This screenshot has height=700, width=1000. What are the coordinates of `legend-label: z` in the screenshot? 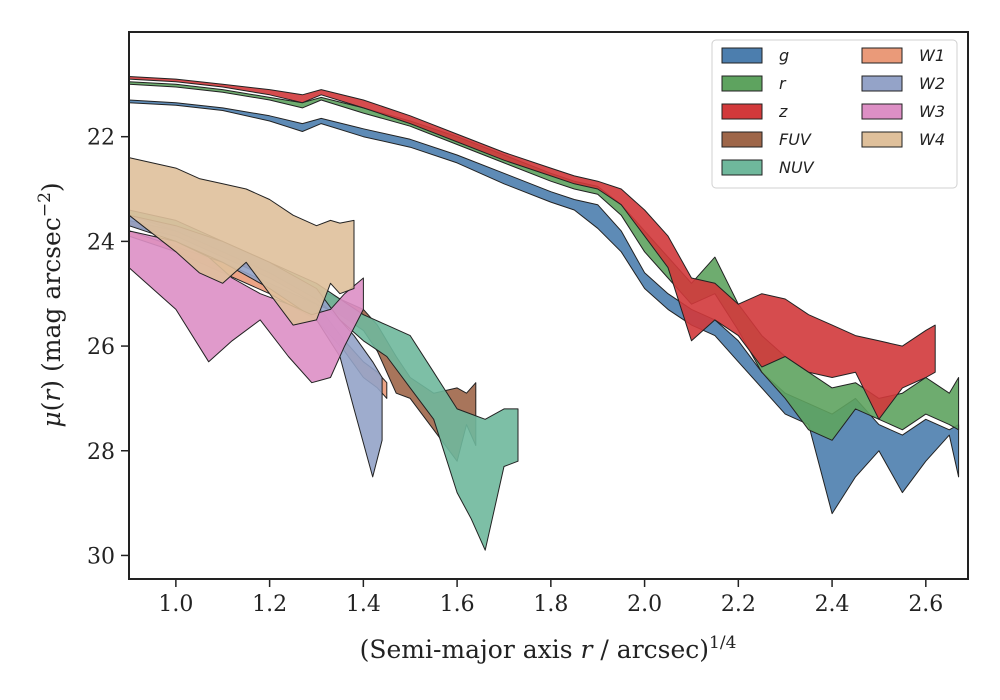 It's located at (783, 111).